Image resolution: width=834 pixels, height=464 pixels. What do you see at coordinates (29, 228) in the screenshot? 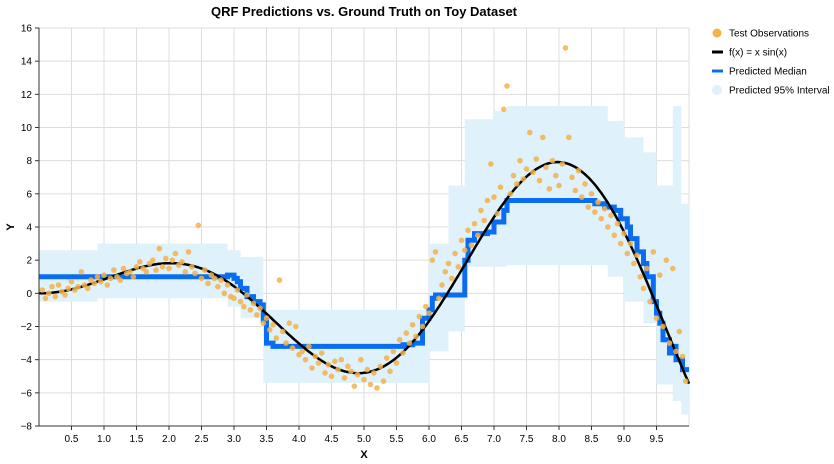
I see `y-tick-label: 4` at bounding box center [29, 228].